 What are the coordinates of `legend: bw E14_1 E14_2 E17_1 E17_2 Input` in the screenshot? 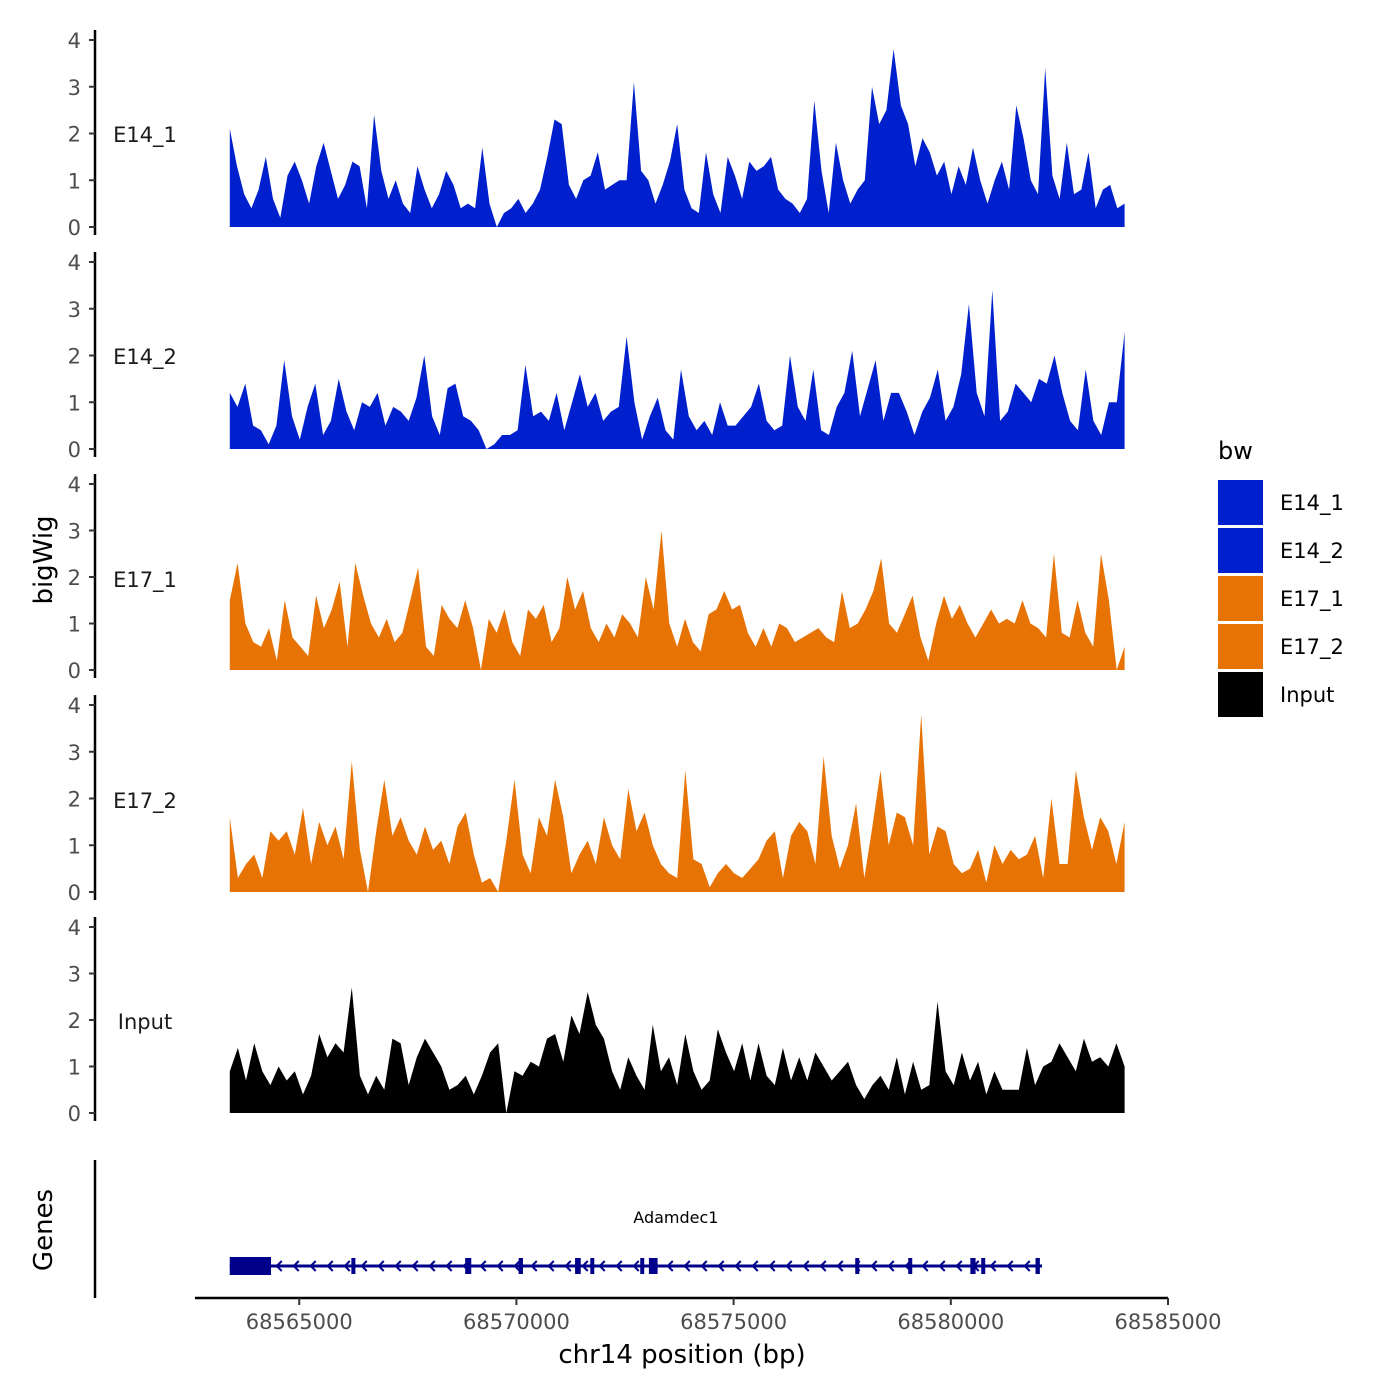 It's located at (1281, 577).